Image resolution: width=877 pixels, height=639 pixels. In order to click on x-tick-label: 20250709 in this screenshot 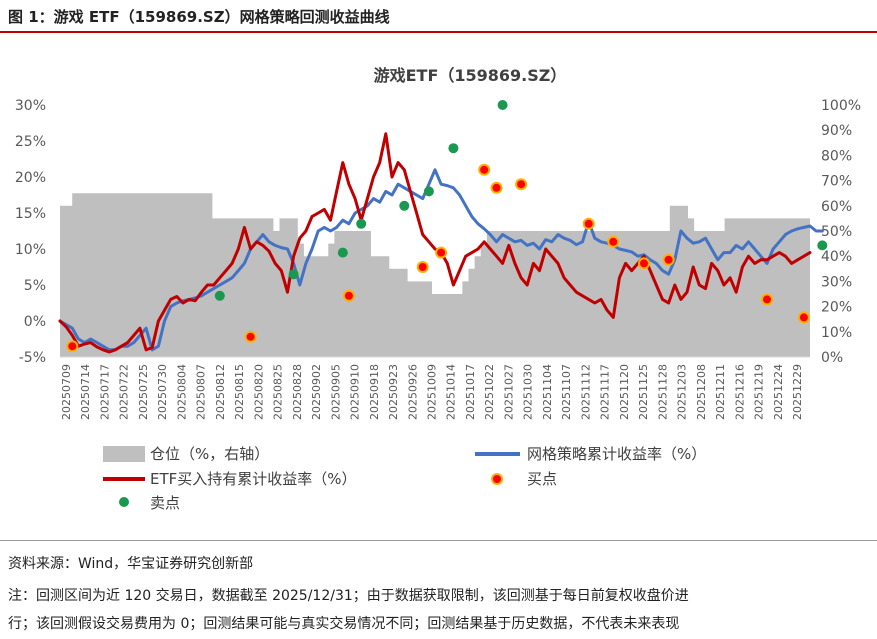, I will do `click(66, 392)`.